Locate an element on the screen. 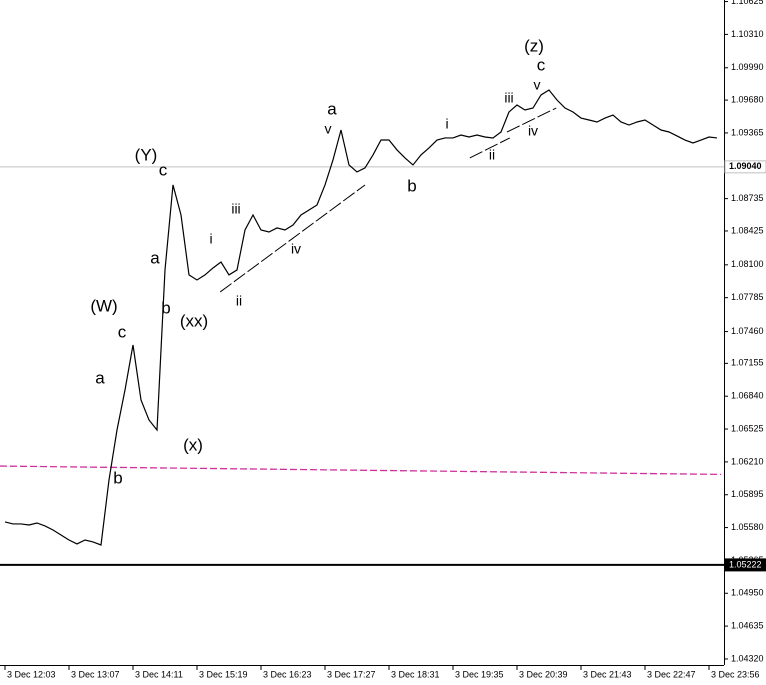 The height and width of the screenshot is (685, 766). y-tick-label: 1.04320 is located at coordinates (747, 658).